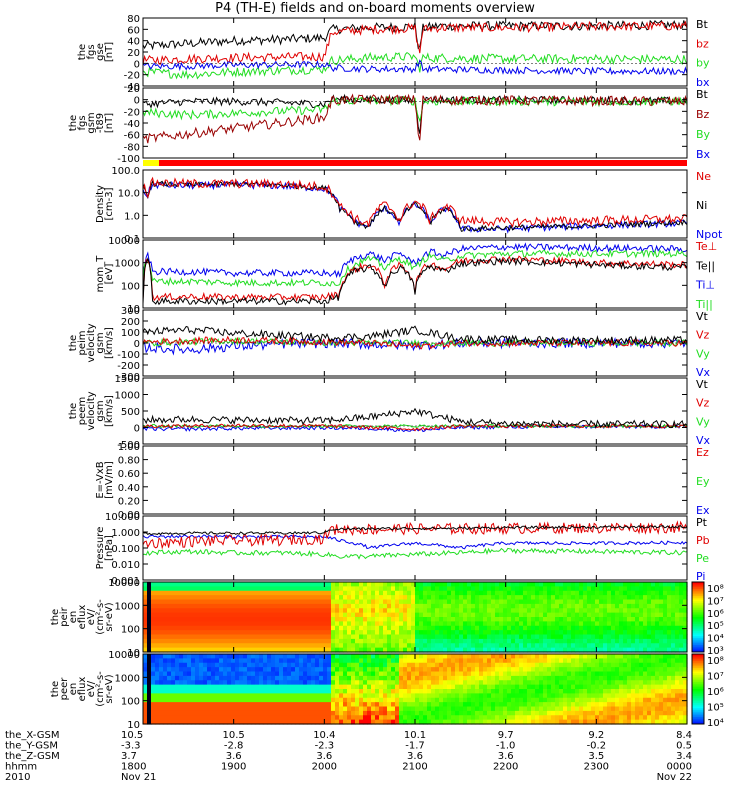 This screenshot has width=750, height=800. I want to click on legend-label: Pb, so click(703, 540).